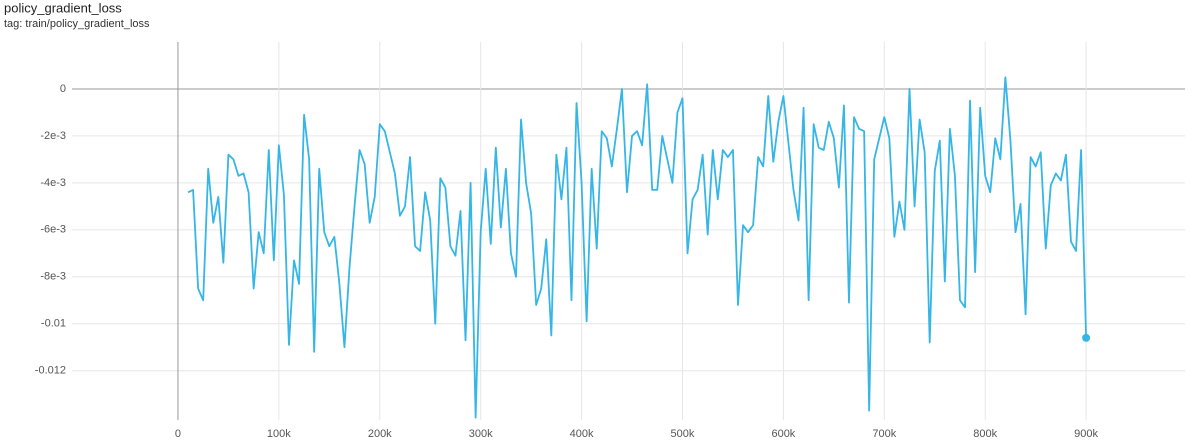 The width and height of the screenshot is (1192, 443). Describe the element at coordinates (77, 24) in the screenshot. I see `chart-subtitle: tag: train/policy_gradient_loss` at that location.